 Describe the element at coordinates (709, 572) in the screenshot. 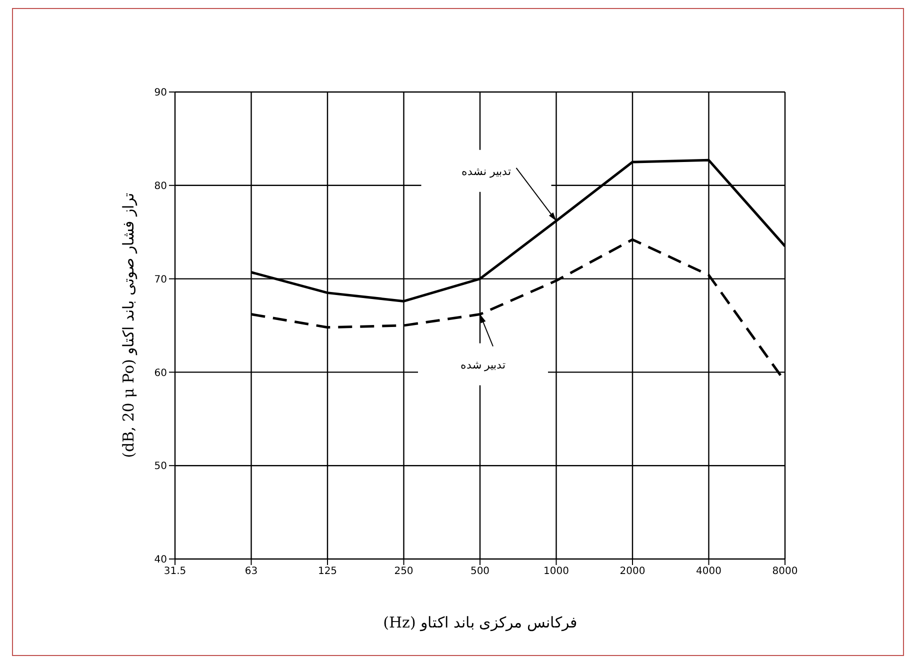

I see `x-tick-label: 4000` at that location.